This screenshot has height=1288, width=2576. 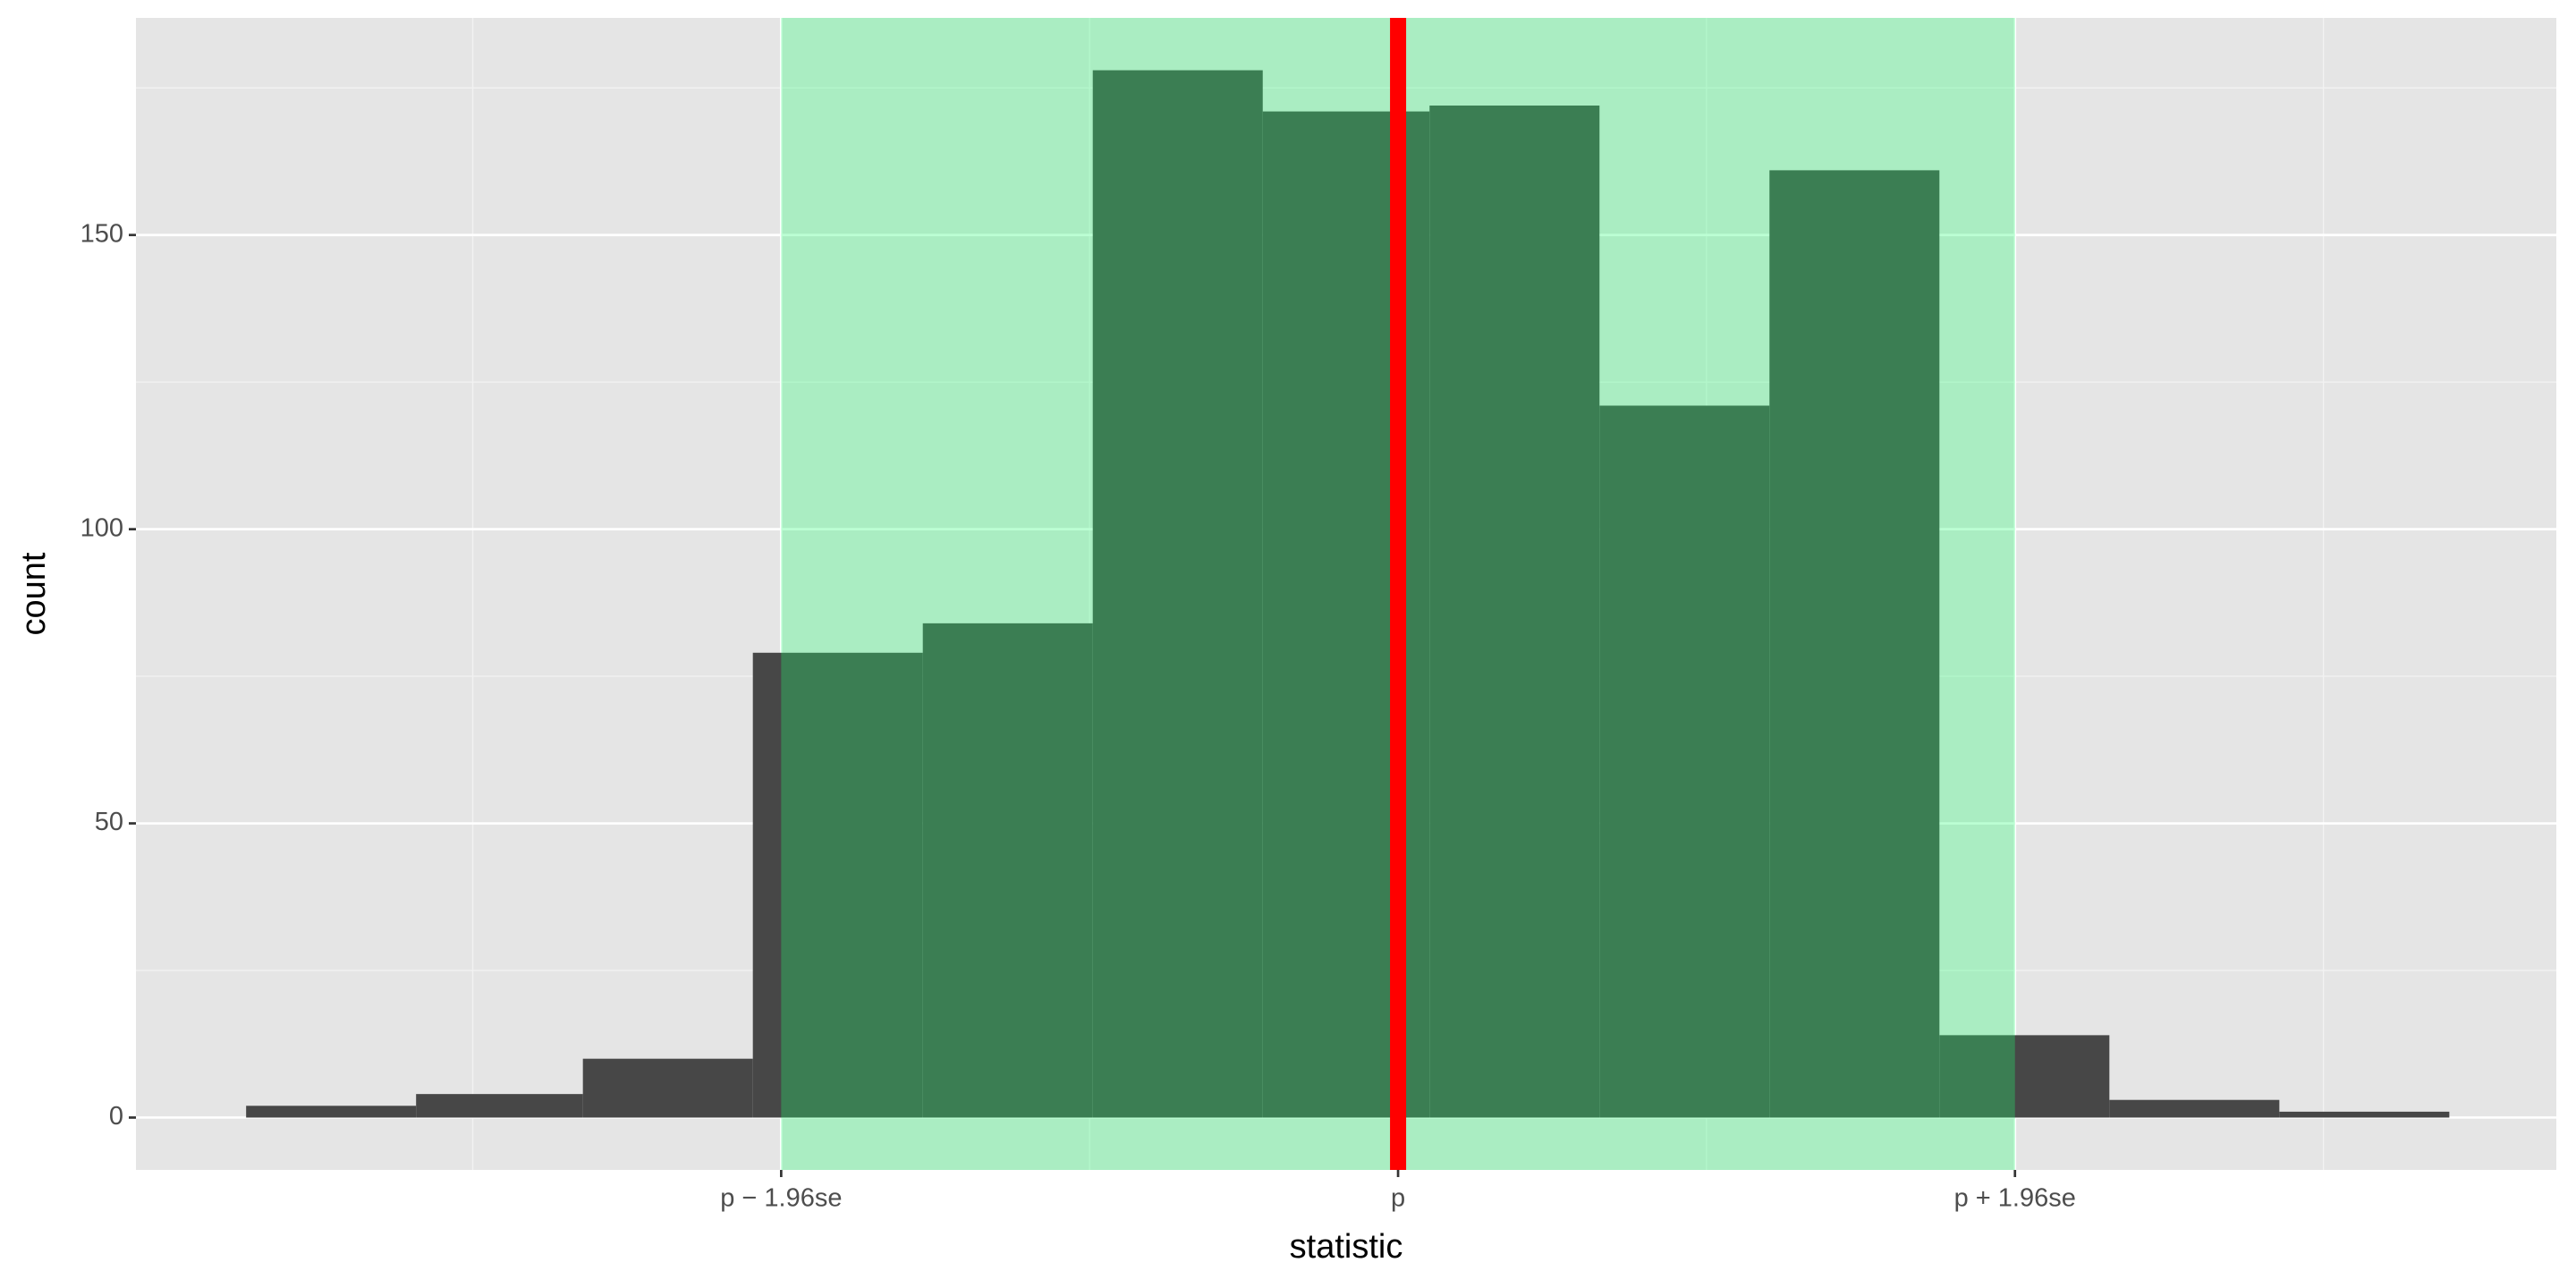 What do you see at coordinates (34, 593) in the screenshot?
I see `y-axis-title: count` at bounding box center [34, 593].